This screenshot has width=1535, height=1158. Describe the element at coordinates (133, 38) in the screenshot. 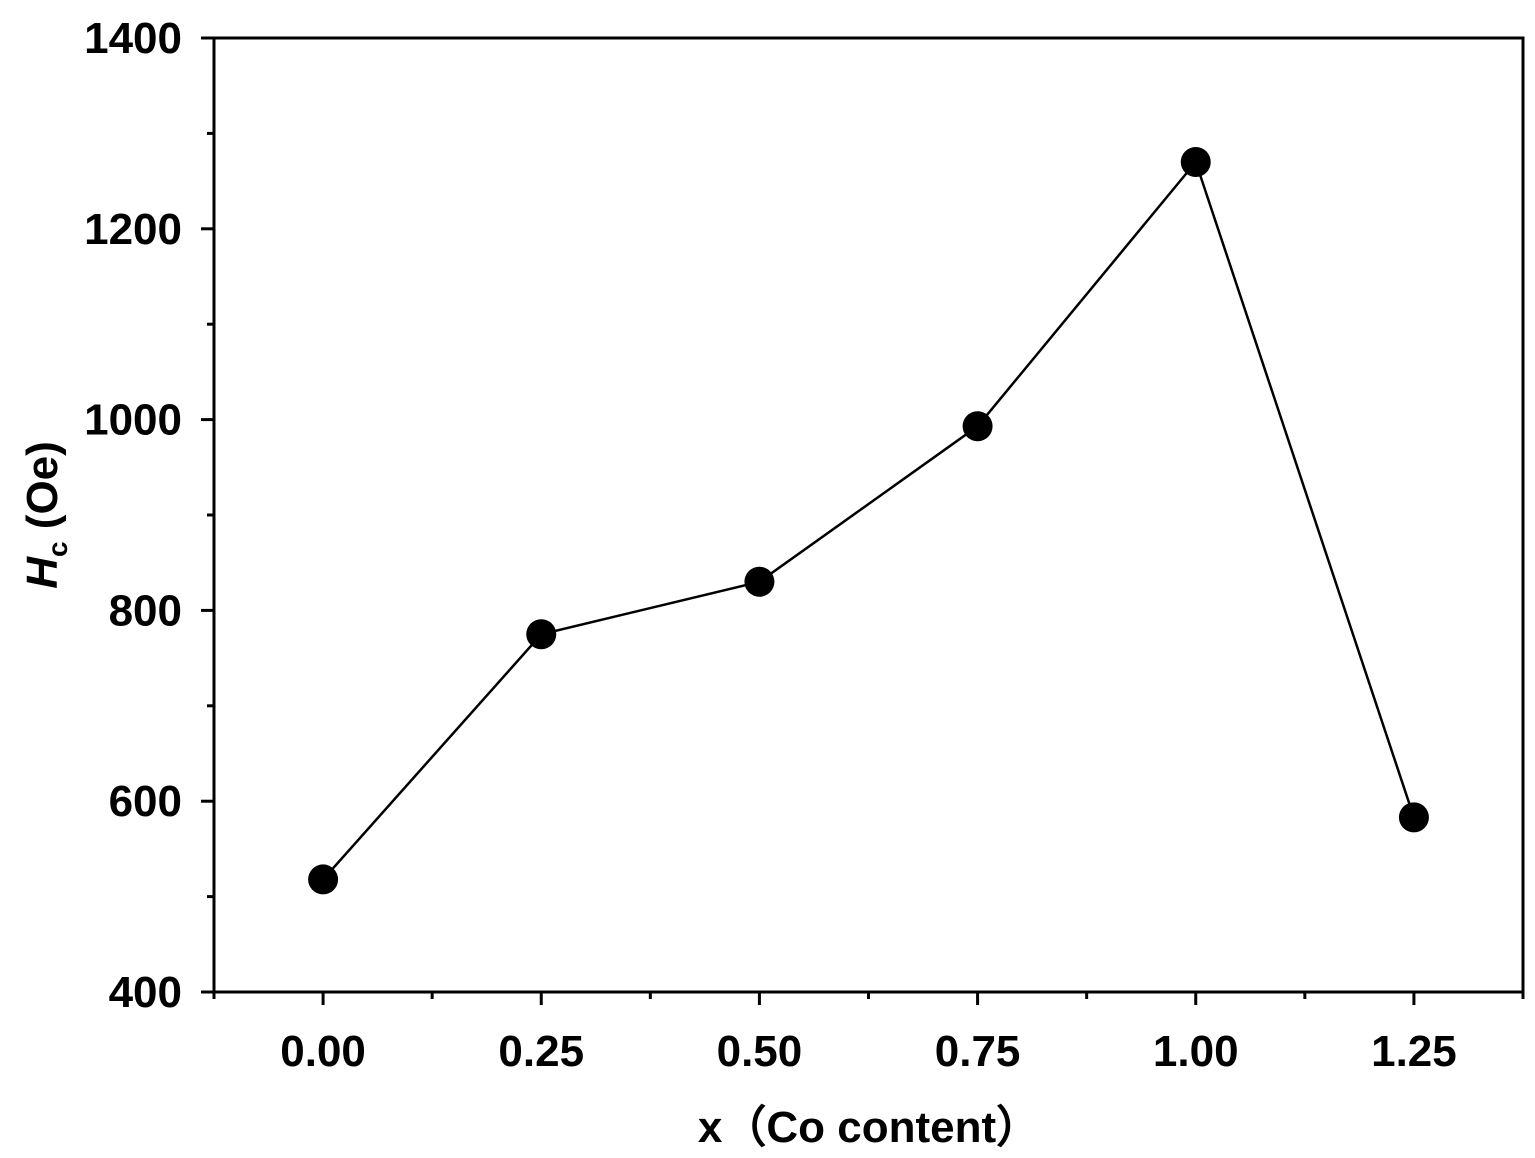

I see `y-tick-label: 1400` at that location.